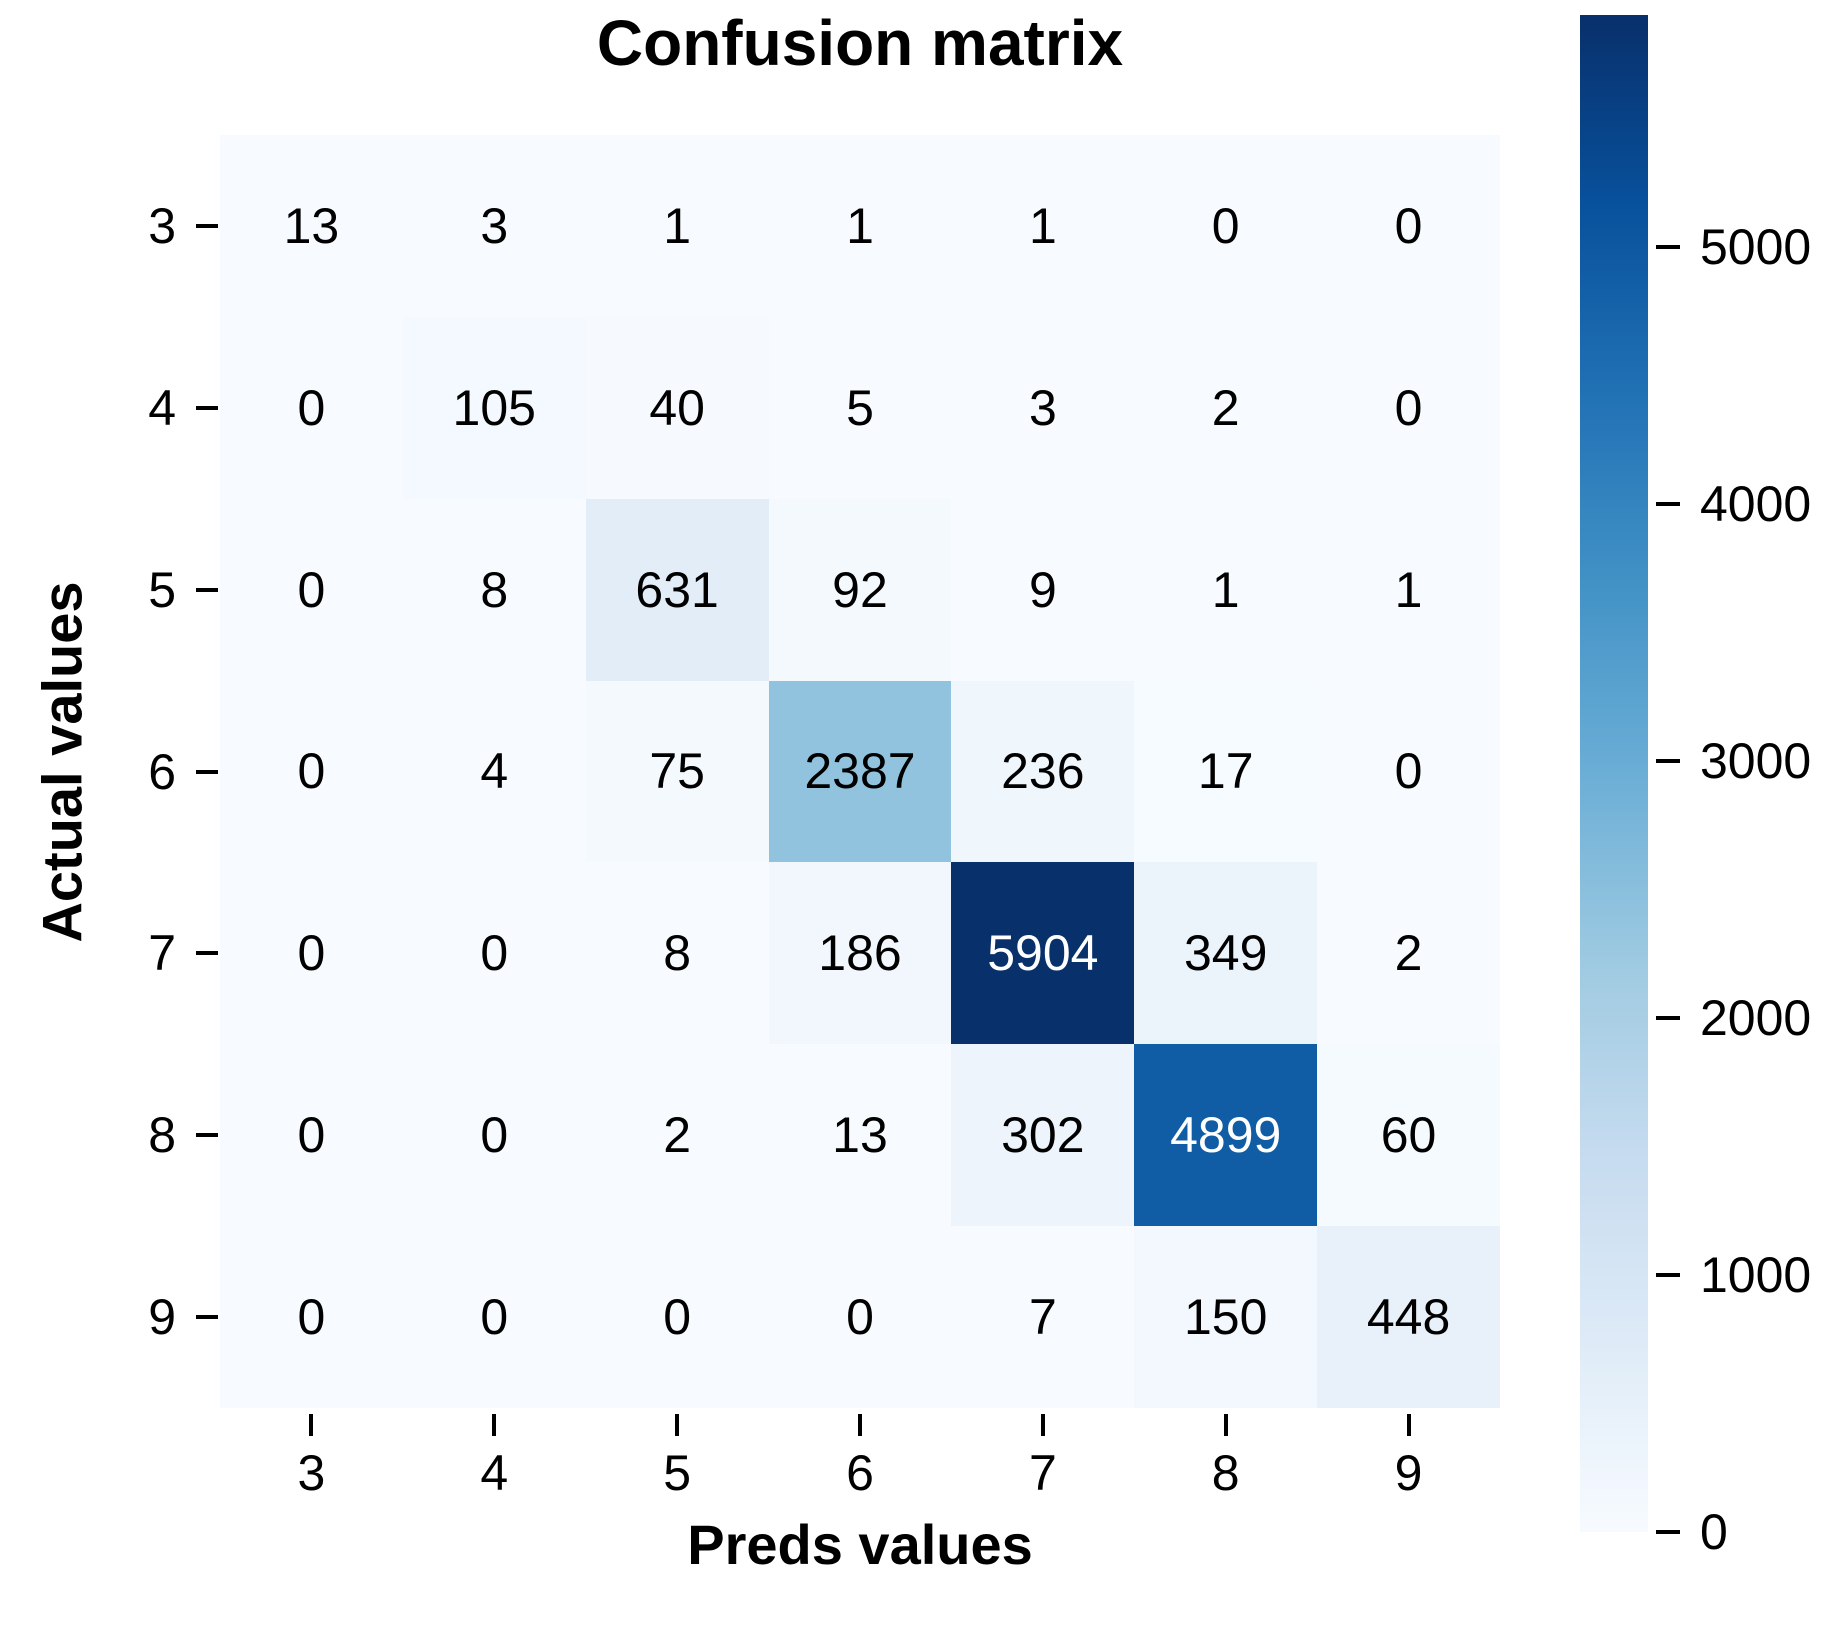 Image resolution: width=1824 pixels, height=1640 pixels. Describe the element at coordinates (162, 1317) in the screenshot. I see `y-tick-label: 9` at that location.